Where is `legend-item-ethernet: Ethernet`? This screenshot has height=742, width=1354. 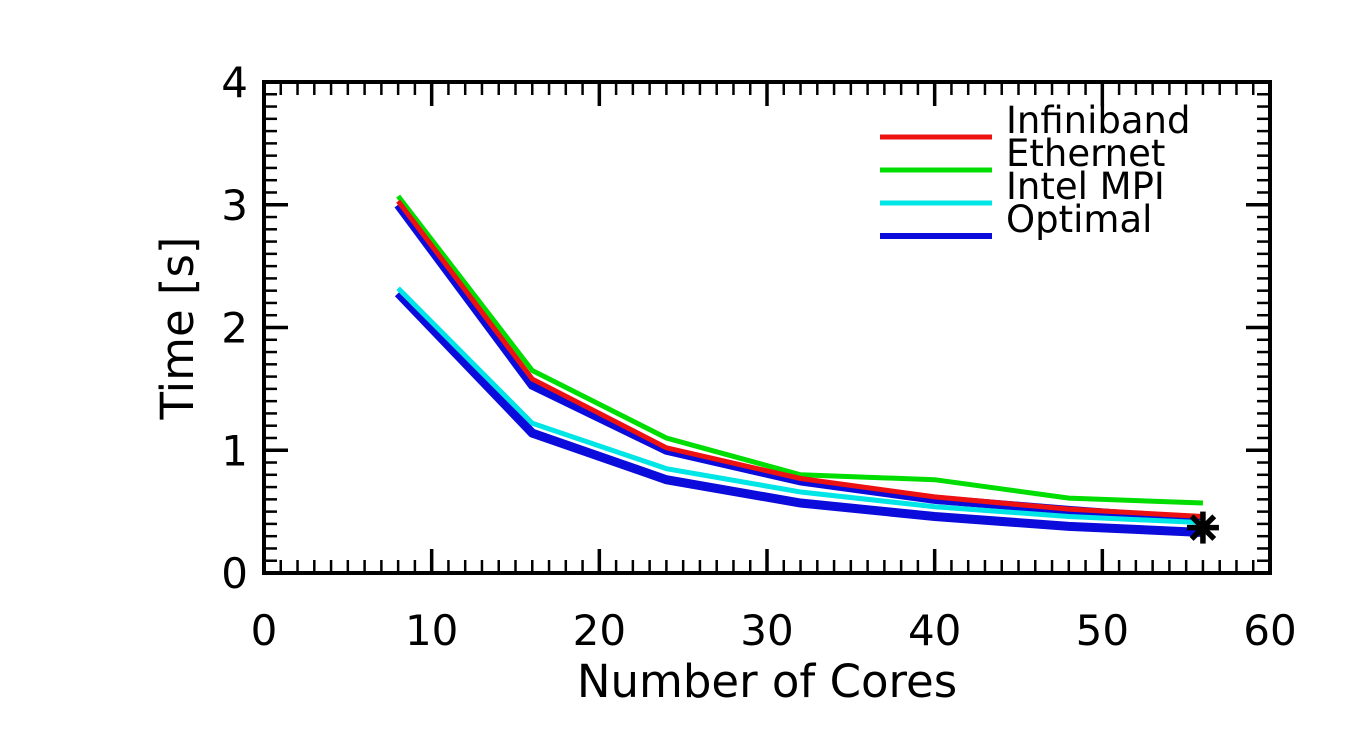 legend-item-ethernet: Ethernet is located at coordinates (1022, 153).